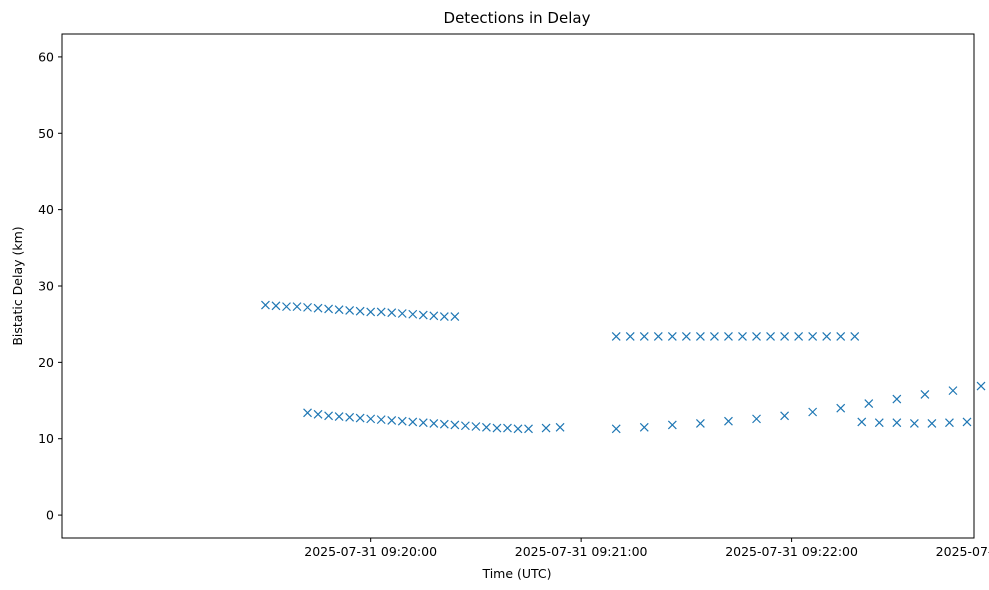 The image size is (989, 590). I want to click on x-tick-label: 2025-07-31 09:20:00, so click(370, 551).